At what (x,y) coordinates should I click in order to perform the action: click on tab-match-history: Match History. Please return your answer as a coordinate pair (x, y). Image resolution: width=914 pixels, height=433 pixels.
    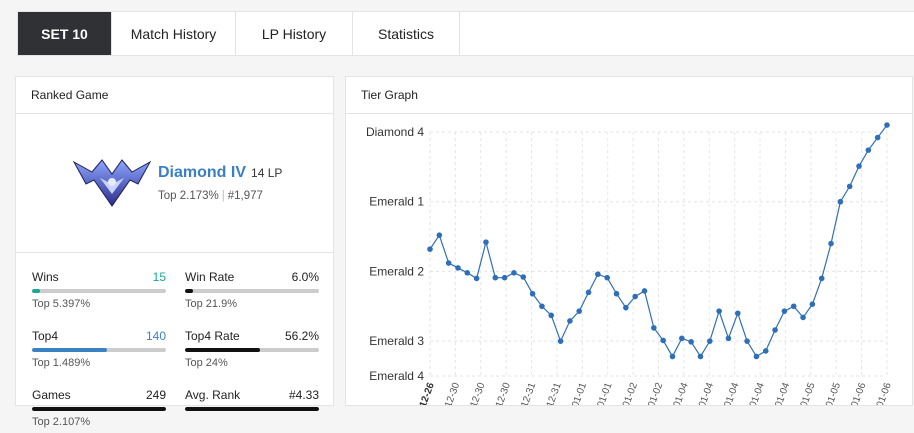
    Looking at the image, I should click on (174, 33).